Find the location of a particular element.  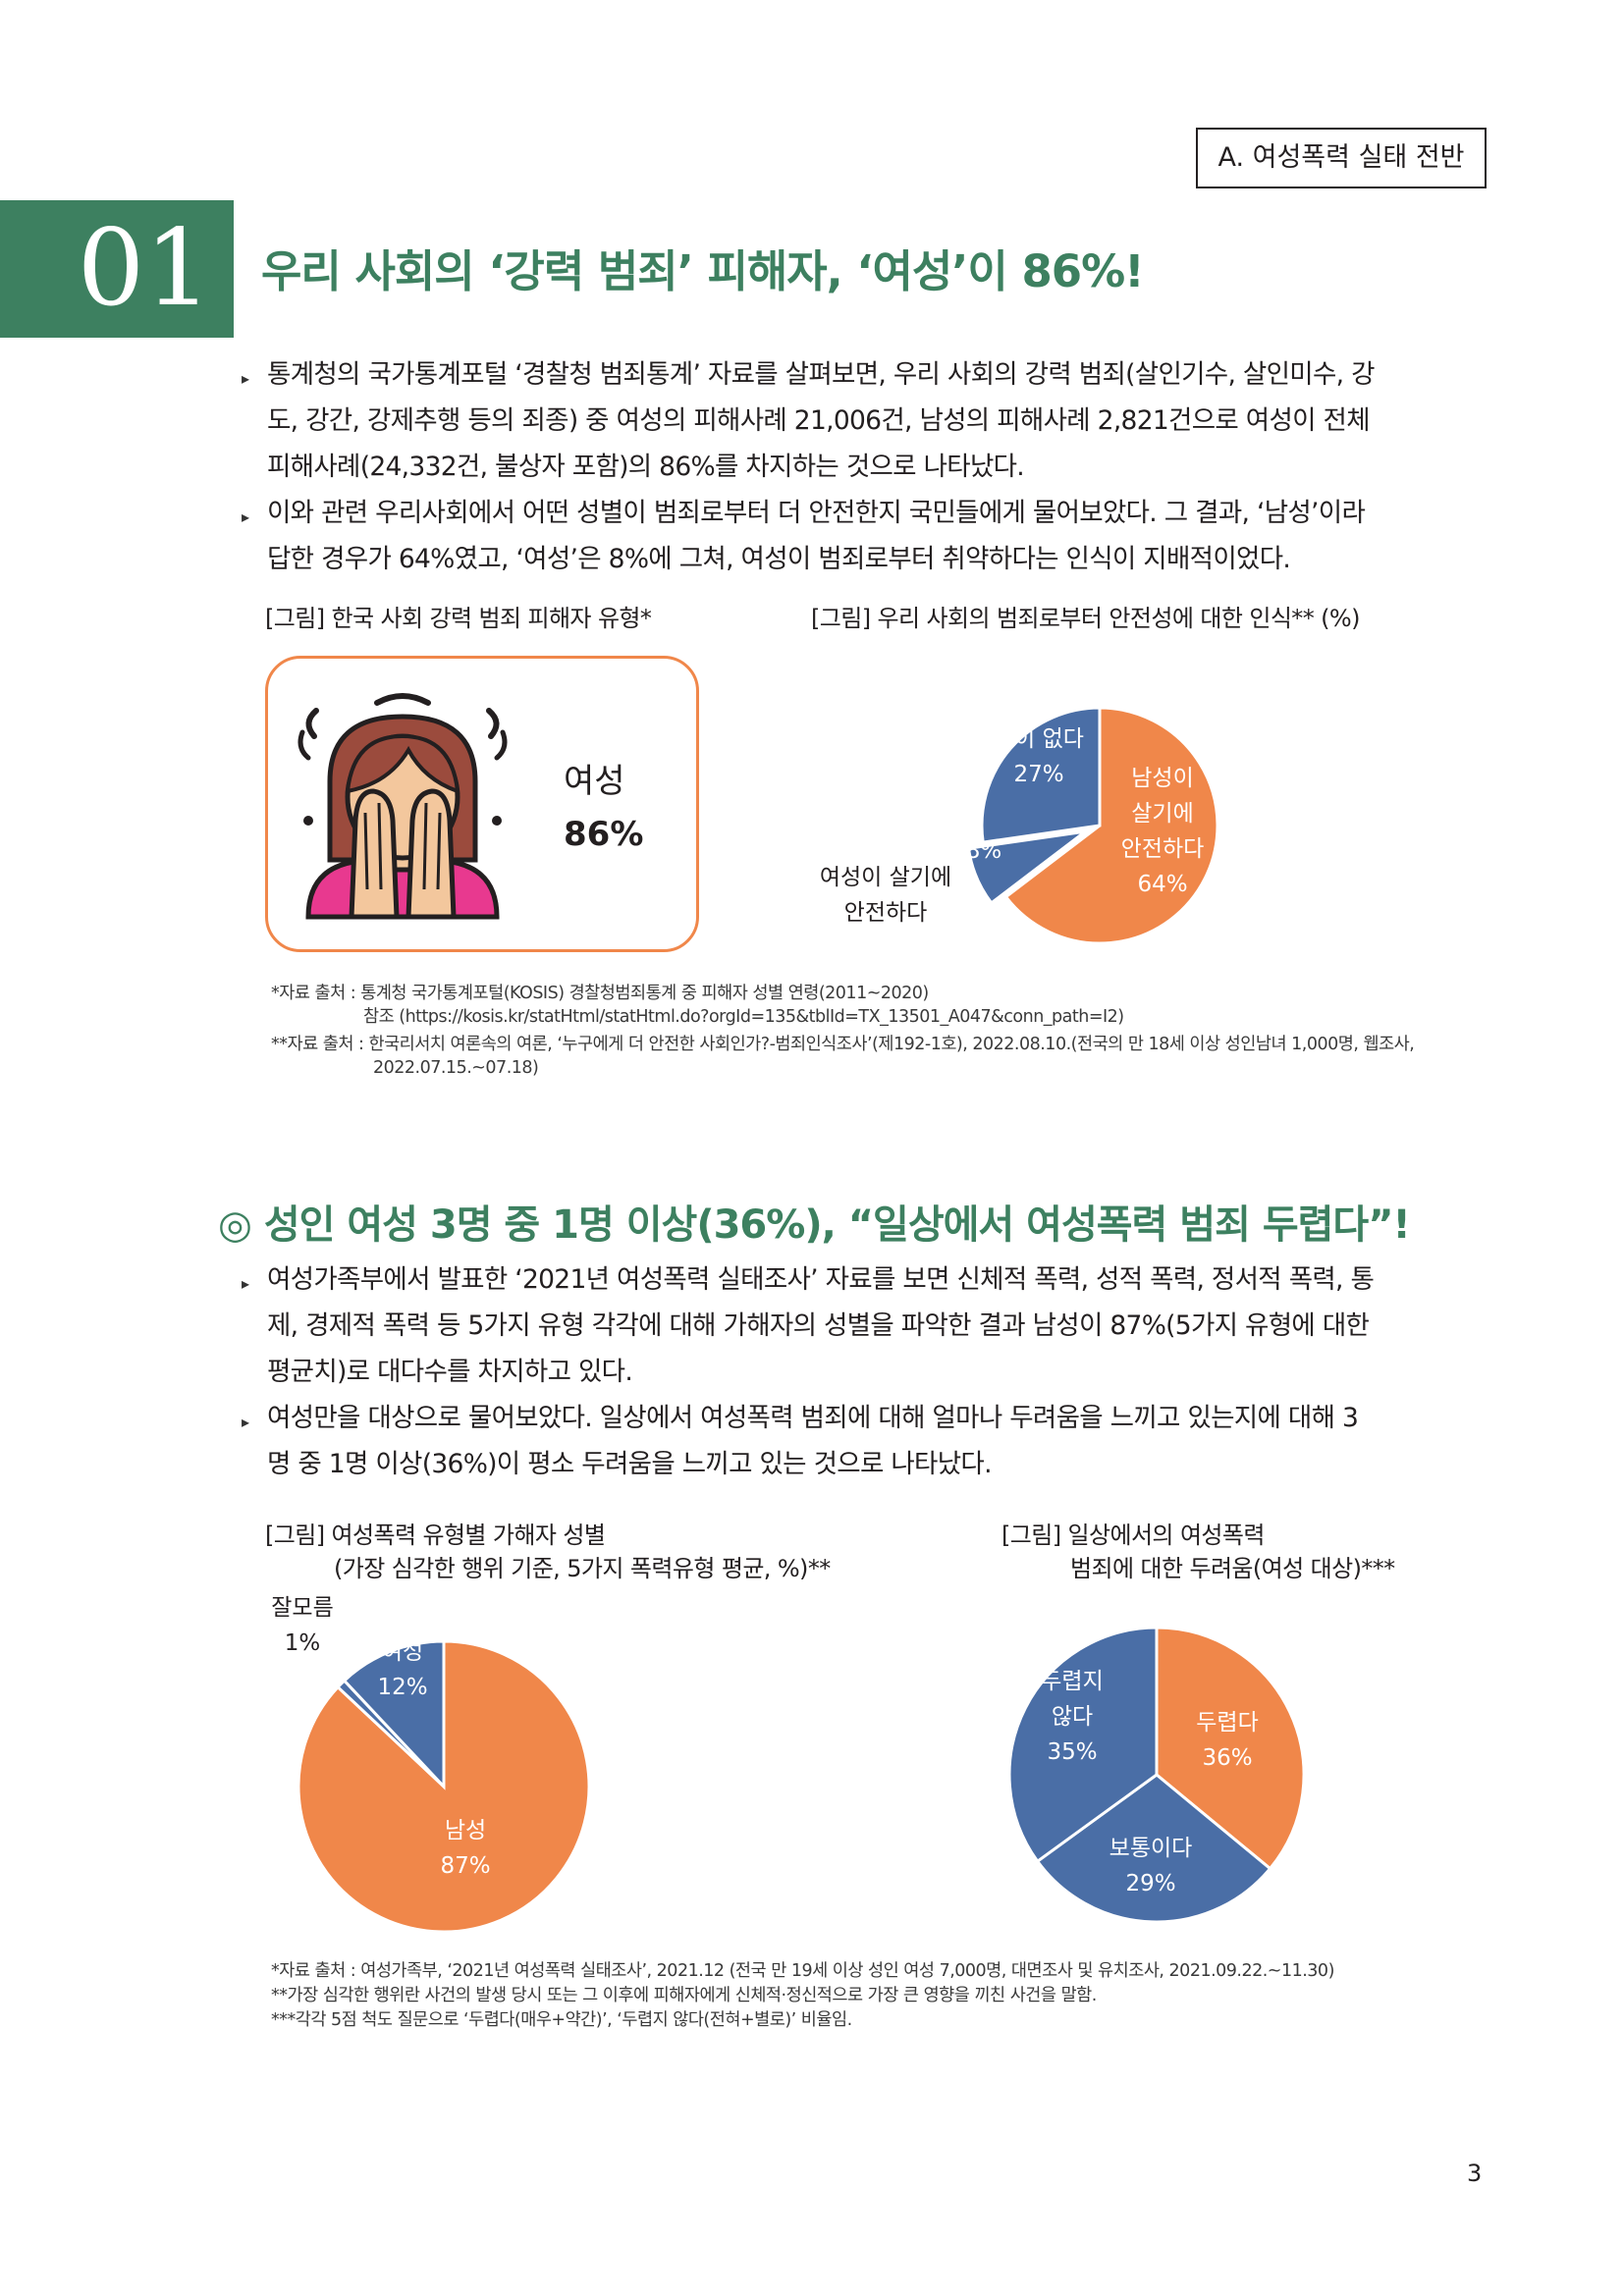

distressed-woman-icon is located at coordinates (403, 806).